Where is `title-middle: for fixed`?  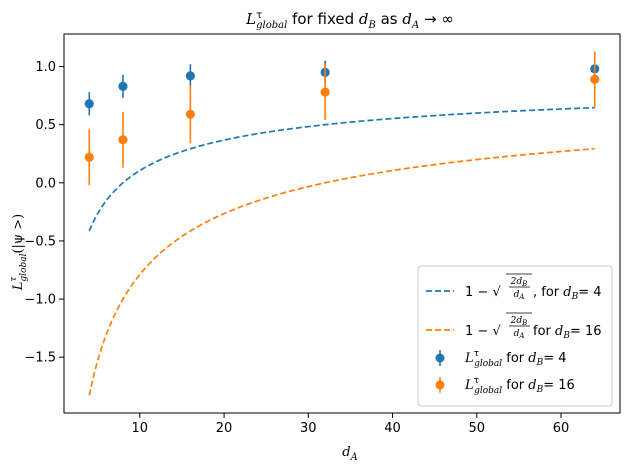 title-middle: for fixed is located at coordinates (323, 19).